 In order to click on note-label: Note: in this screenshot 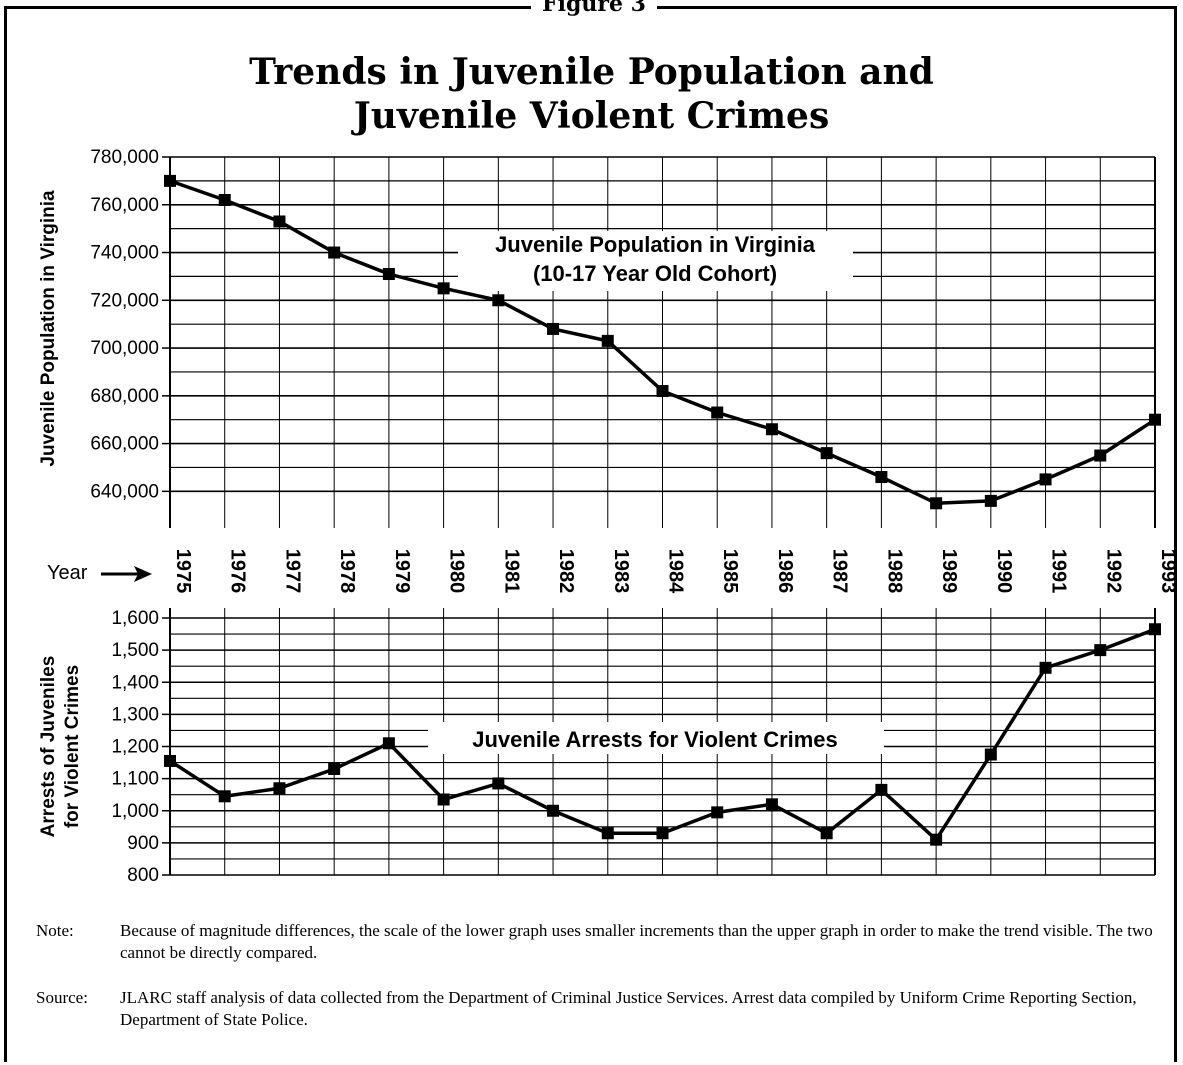, I will do `click(55, 930)`.